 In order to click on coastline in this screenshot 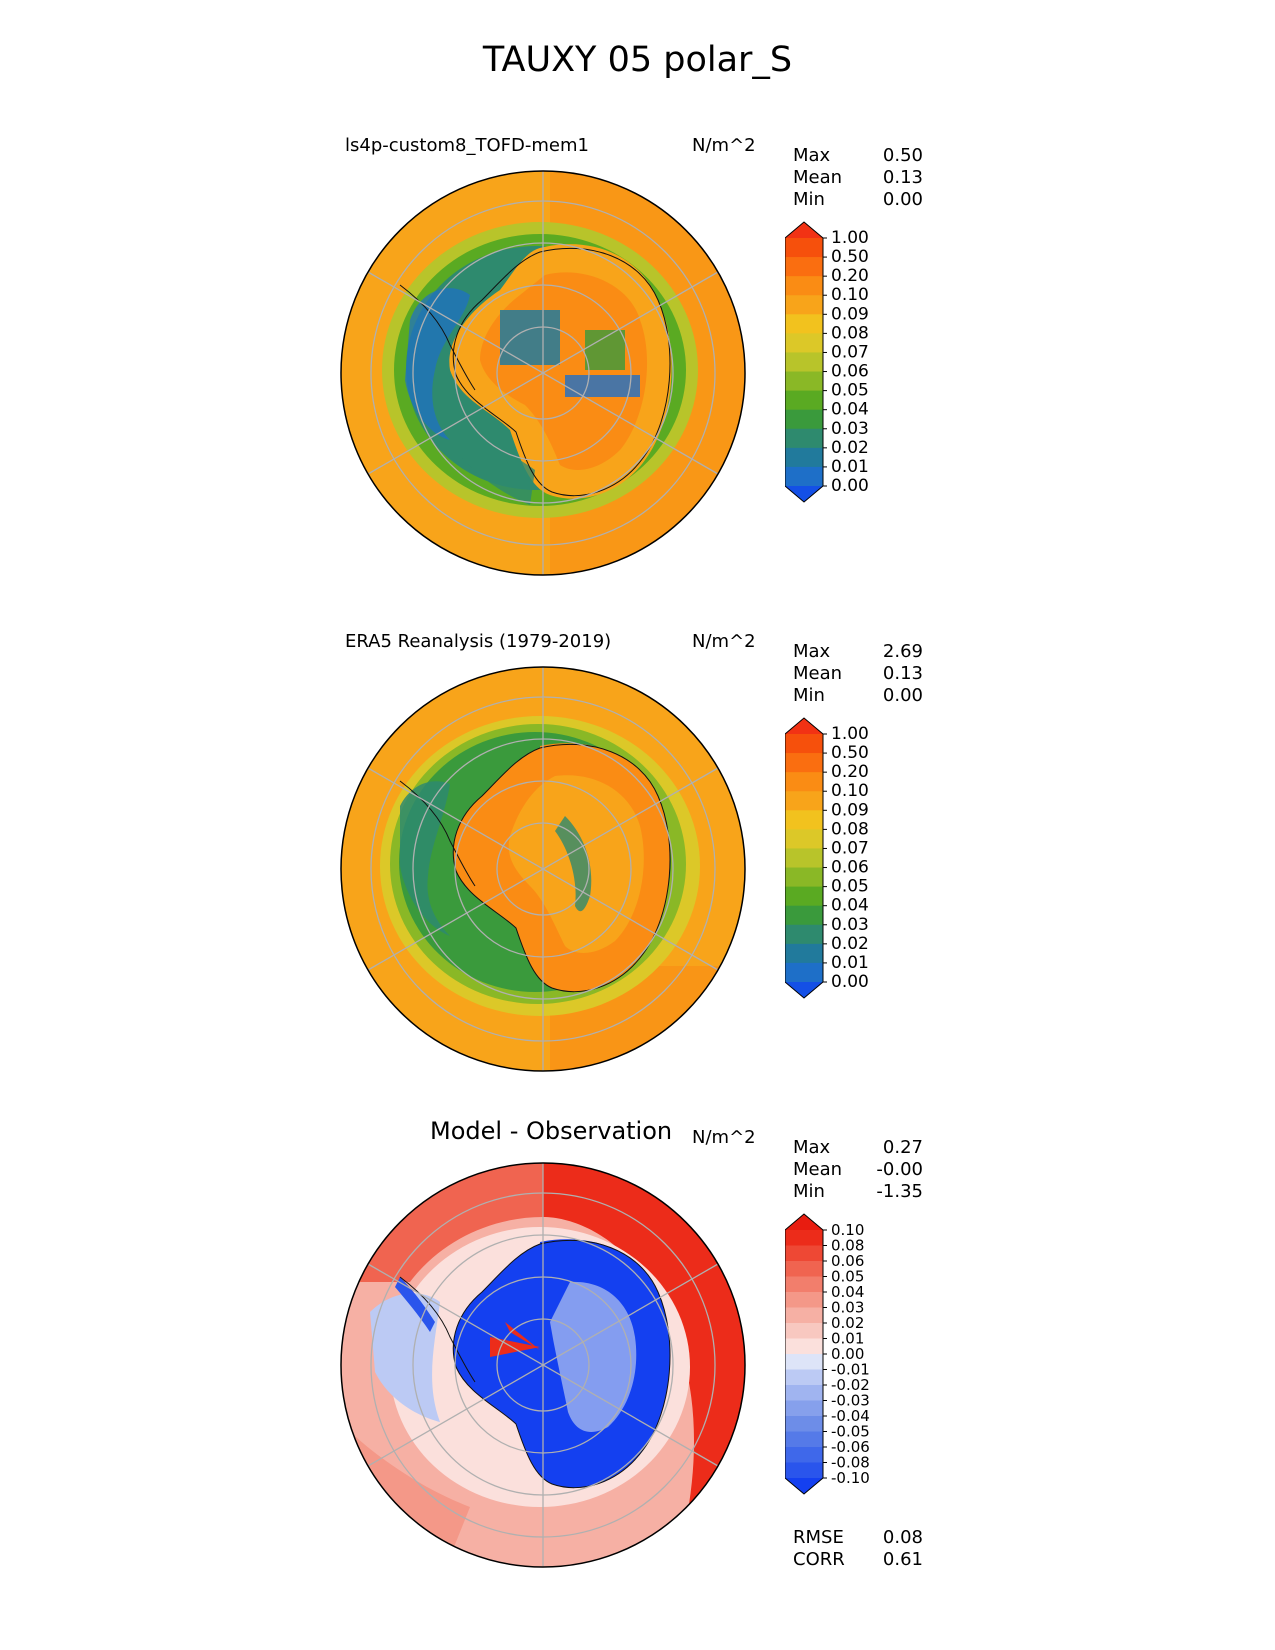, I will do `click(535, 1364)`.